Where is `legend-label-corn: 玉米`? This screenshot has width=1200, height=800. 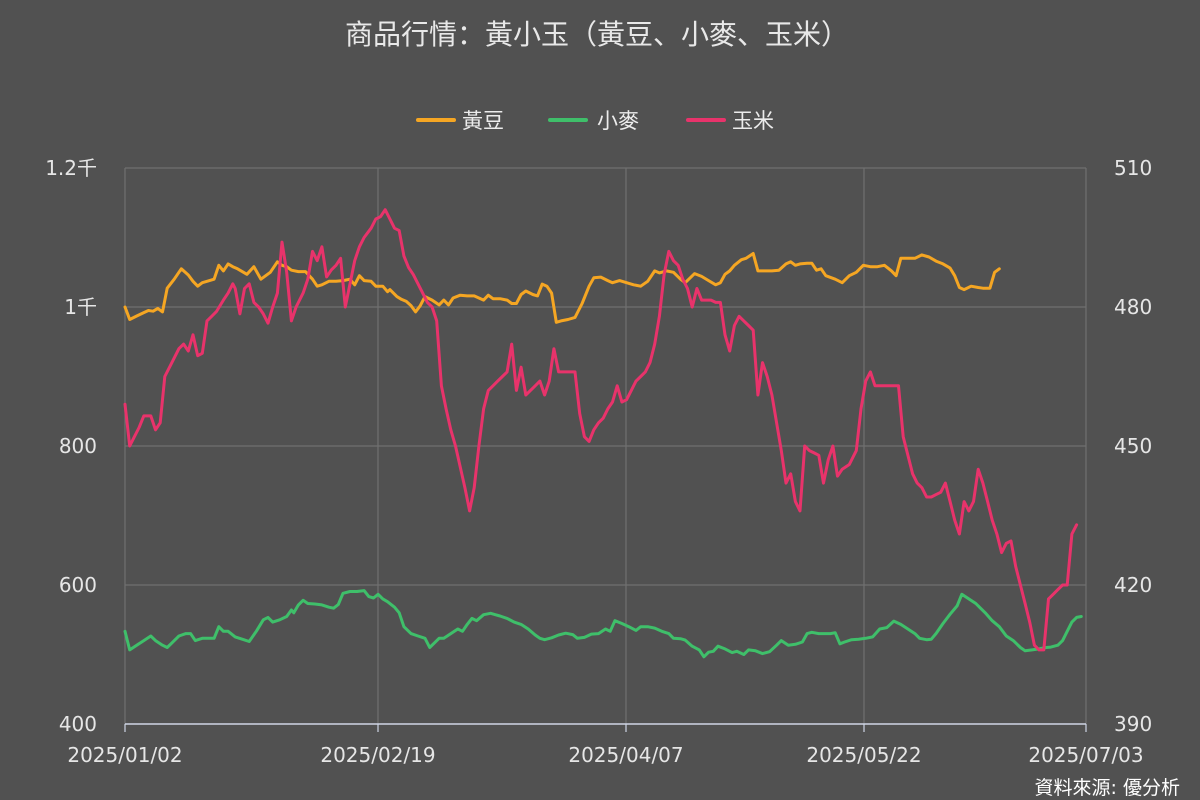
legend-label-corn: 玉米 is located at coordinates (753, 121).